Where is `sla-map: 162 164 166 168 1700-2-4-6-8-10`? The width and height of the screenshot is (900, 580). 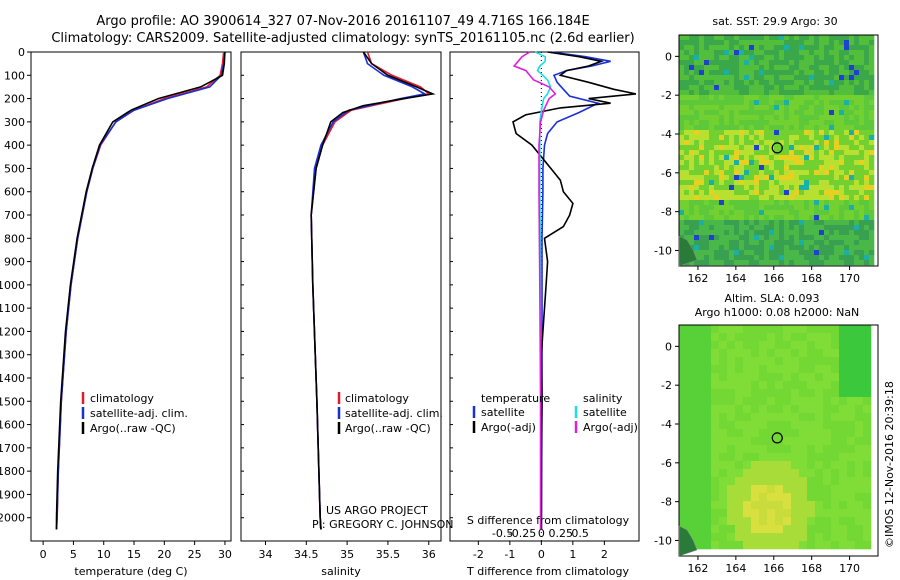
sla-map: 162 164 166 168 1700-2-4-6-8-10 is located at coordinates (766, 449).